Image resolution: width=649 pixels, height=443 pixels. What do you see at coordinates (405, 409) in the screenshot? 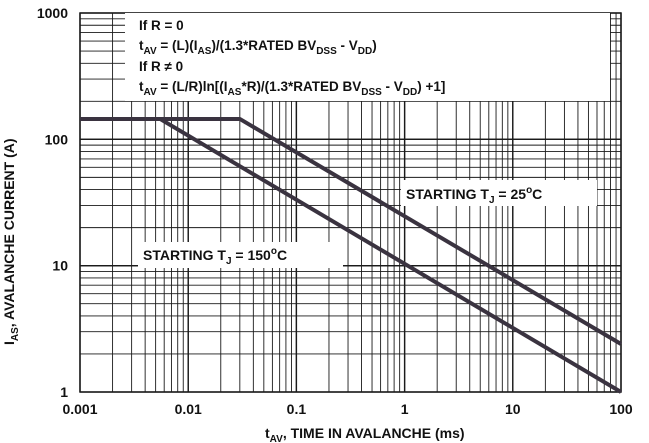
I see `x-tick-label: 1` at bounding box center [405, 409].